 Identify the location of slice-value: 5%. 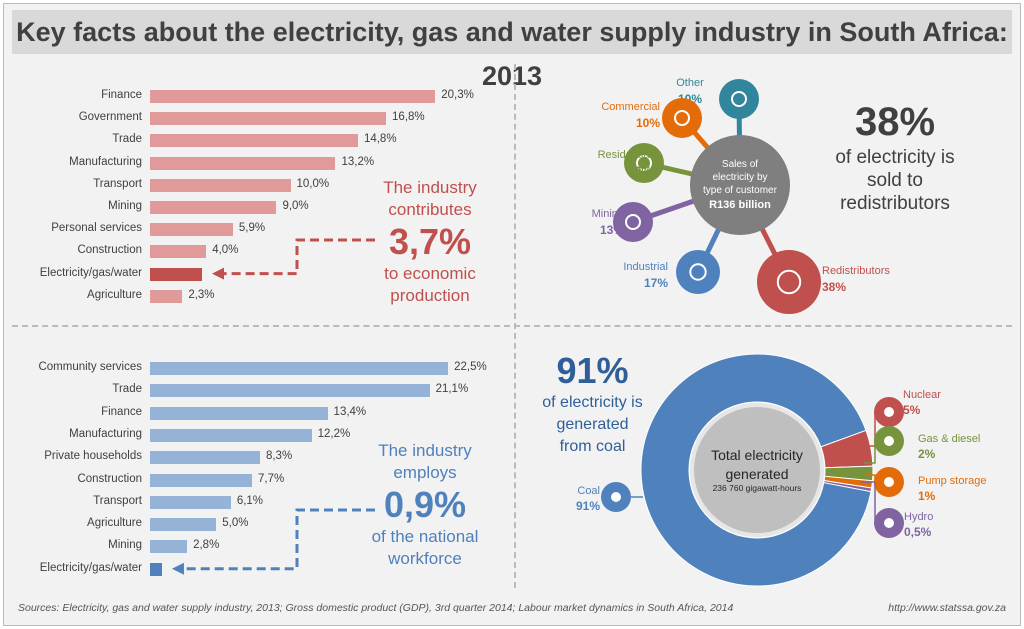
(912, 410).